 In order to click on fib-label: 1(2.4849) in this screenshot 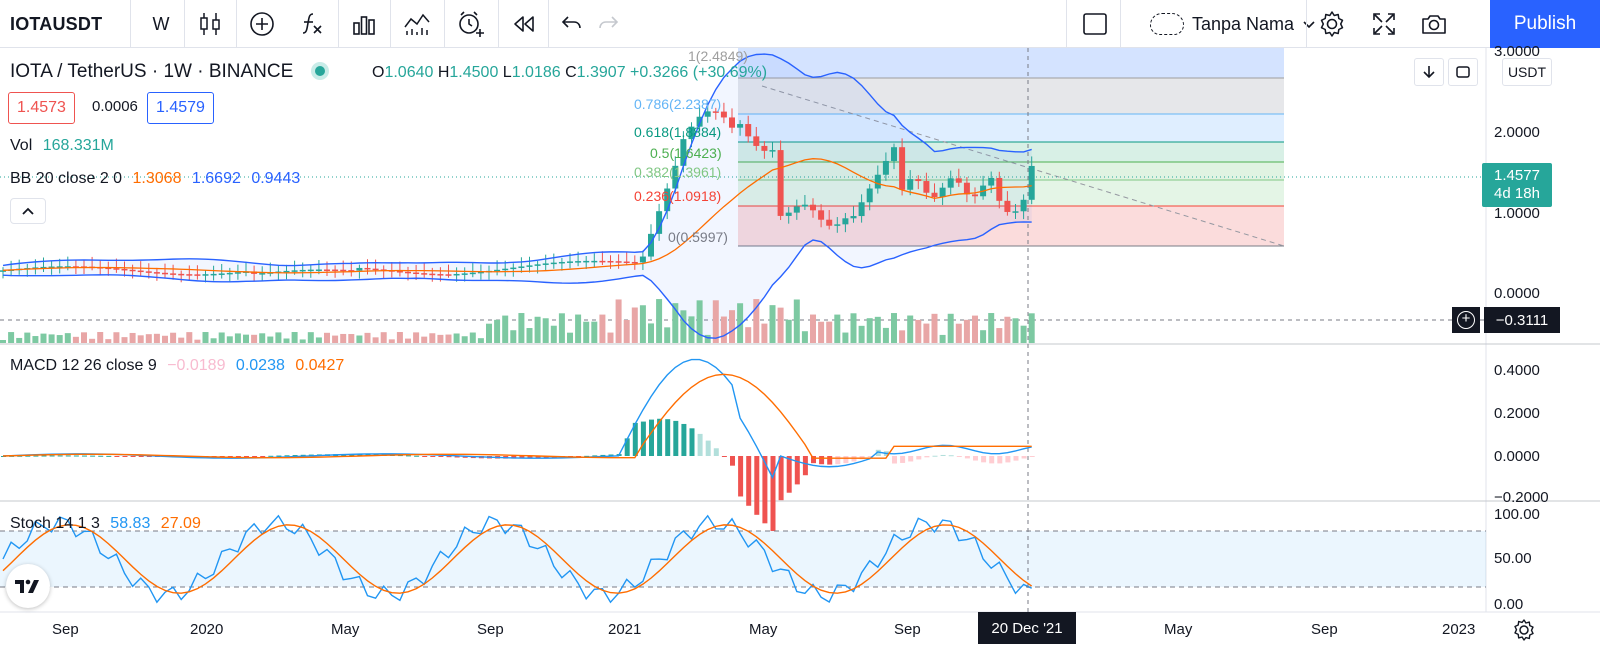, I will do `click(718, 56)`.